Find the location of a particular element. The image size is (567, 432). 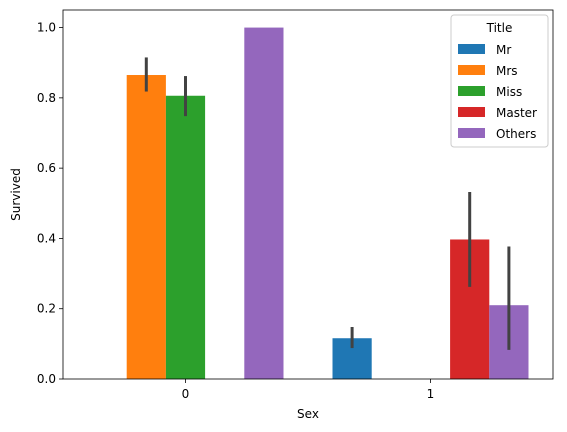

legend-swatch-mrs is located at coordinates (471, 70).